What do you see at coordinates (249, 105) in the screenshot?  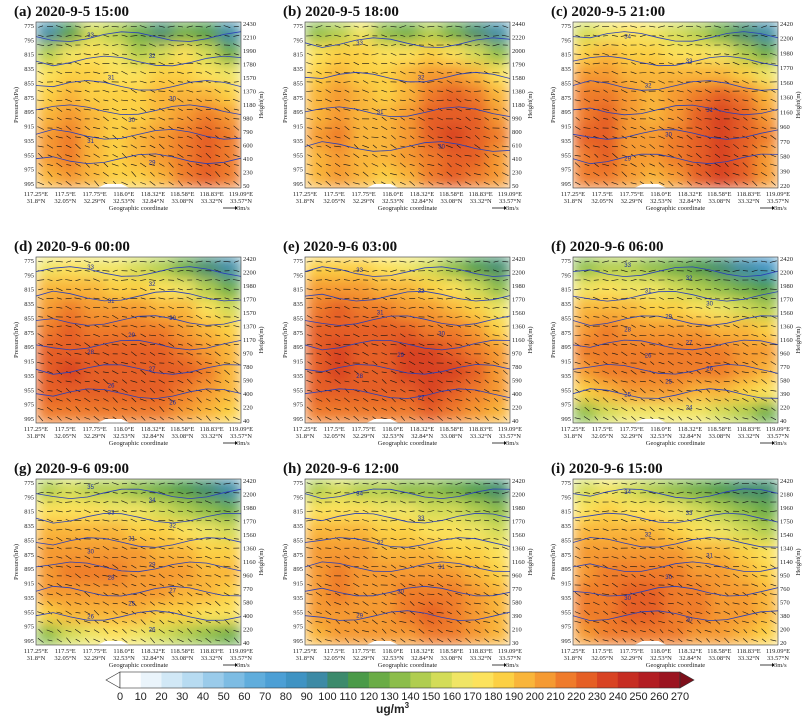 I see `height-tick: 1180` at bounding box center [249, 105].